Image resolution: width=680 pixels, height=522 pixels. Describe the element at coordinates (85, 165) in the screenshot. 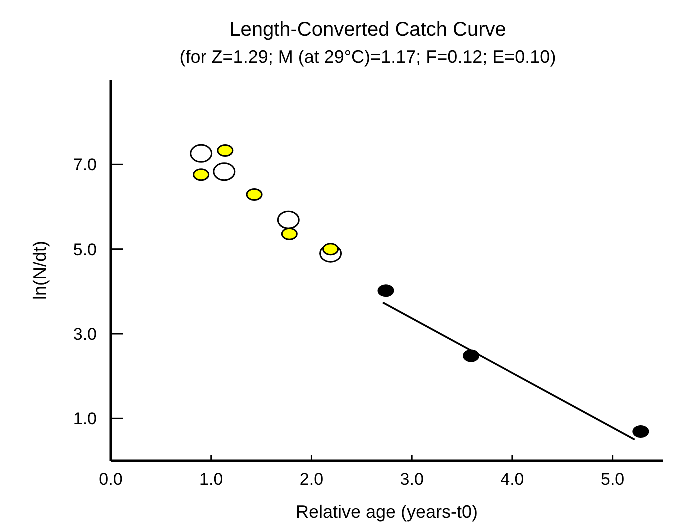

I see `y-tick-label: 7.0` at that location.